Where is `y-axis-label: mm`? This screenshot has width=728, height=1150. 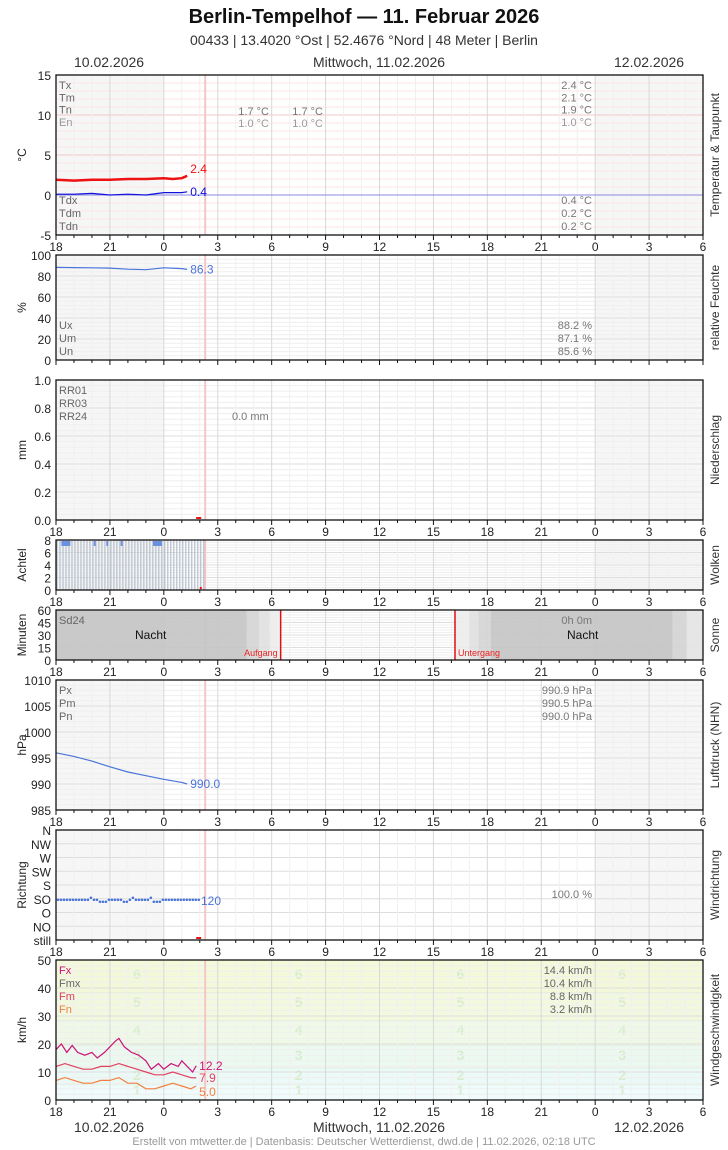 y-axis-label: mm is located at coordinates (22, 450).